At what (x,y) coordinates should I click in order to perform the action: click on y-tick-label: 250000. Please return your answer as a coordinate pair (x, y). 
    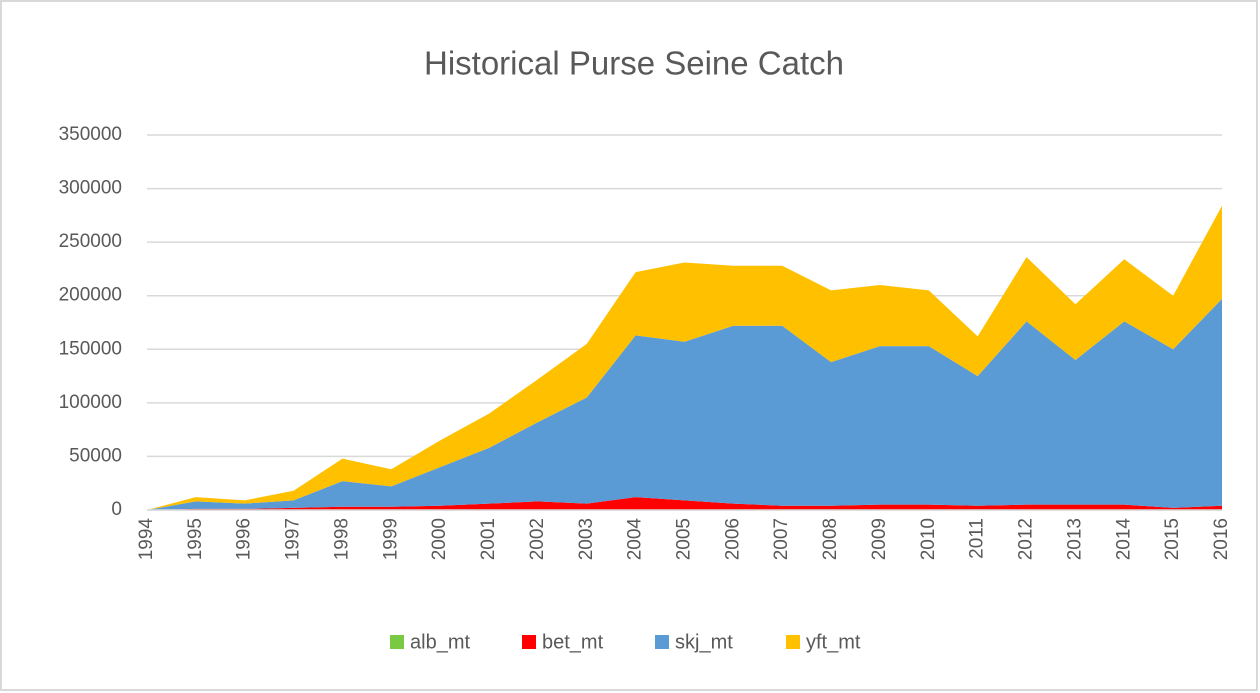
    Looking at the image, I should click on (90, 241).